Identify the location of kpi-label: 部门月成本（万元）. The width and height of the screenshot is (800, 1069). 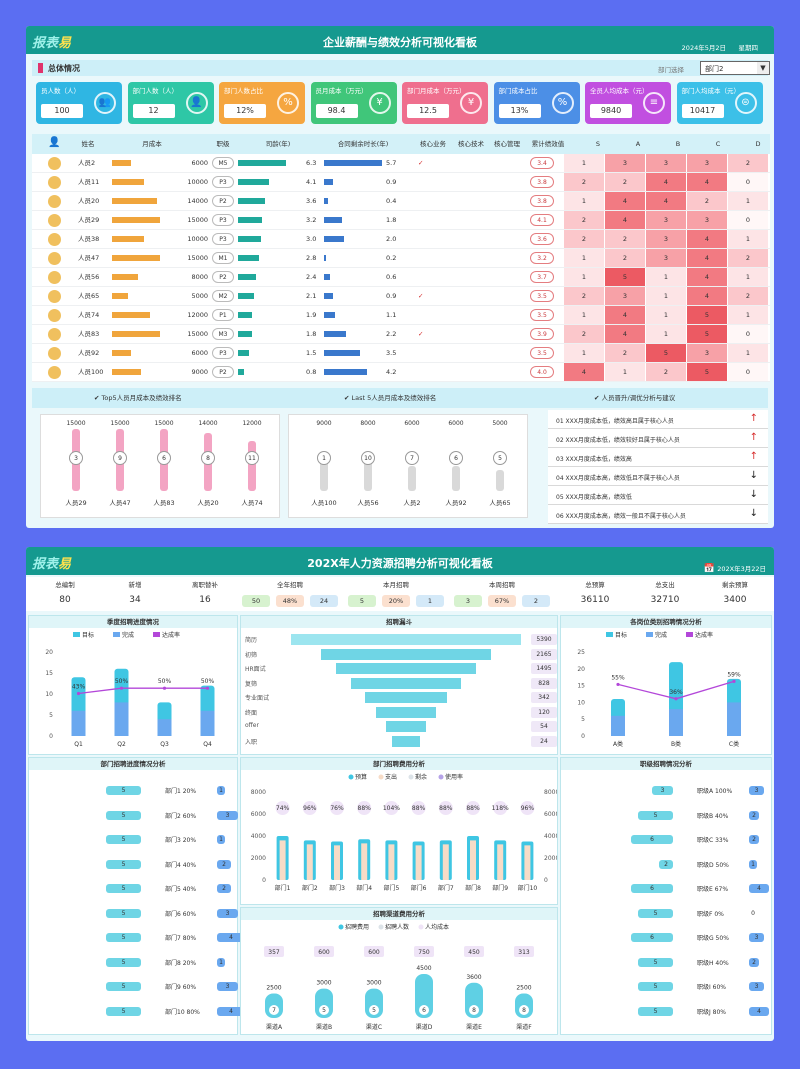
(436, 91).